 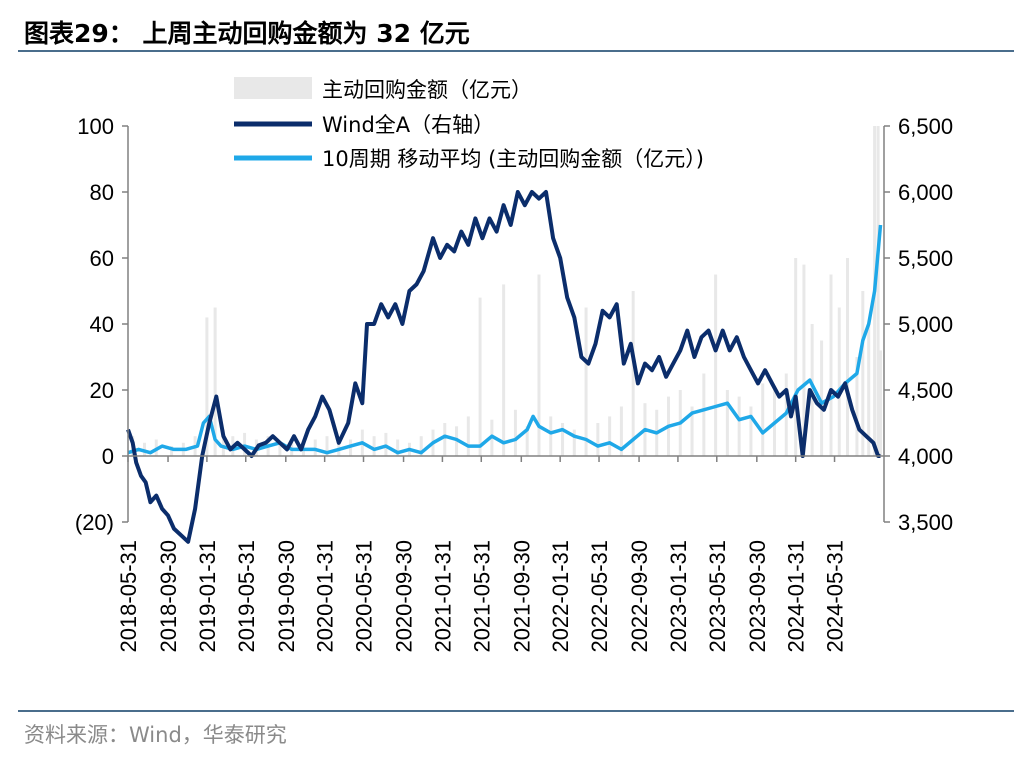 I want to click on x-tick-label: 2021-09-30, so click(x=521, y=596).